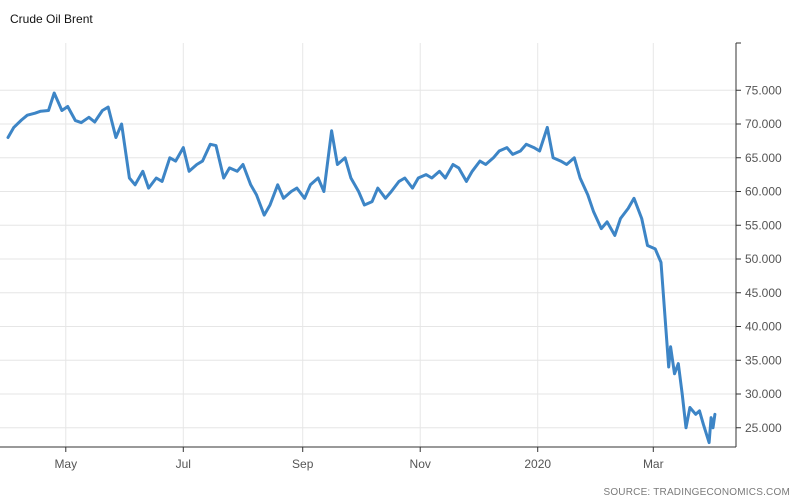  Describe the element at coordinates (763, 327) in the screenshot. I see `y-tick-label: 40.000` at that location.